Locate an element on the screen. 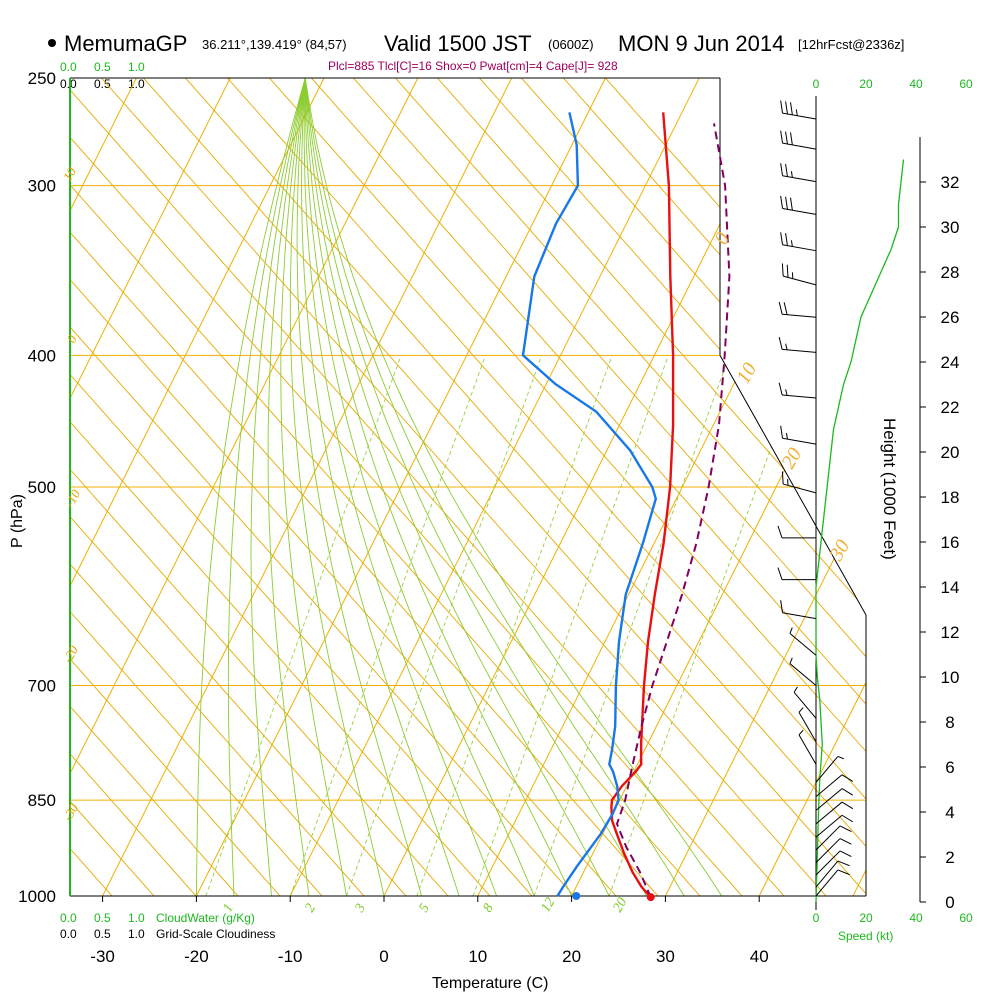  wind-barbs is located at coordinates (815, 498).